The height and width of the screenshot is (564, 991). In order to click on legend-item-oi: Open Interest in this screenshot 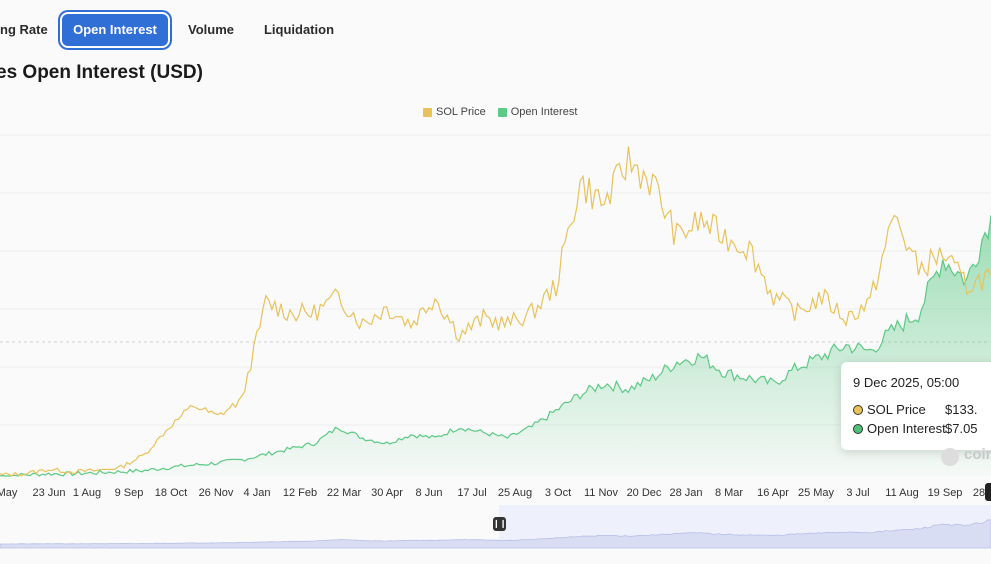, I will do `click(537, 112)`.